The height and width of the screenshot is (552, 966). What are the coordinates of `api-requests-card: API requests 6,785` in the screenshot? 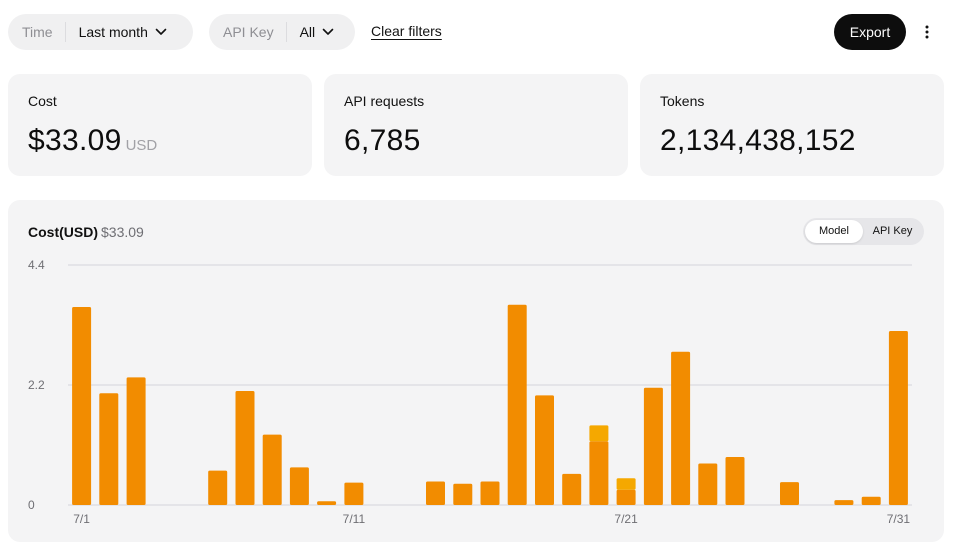 It's located at (476, 125).